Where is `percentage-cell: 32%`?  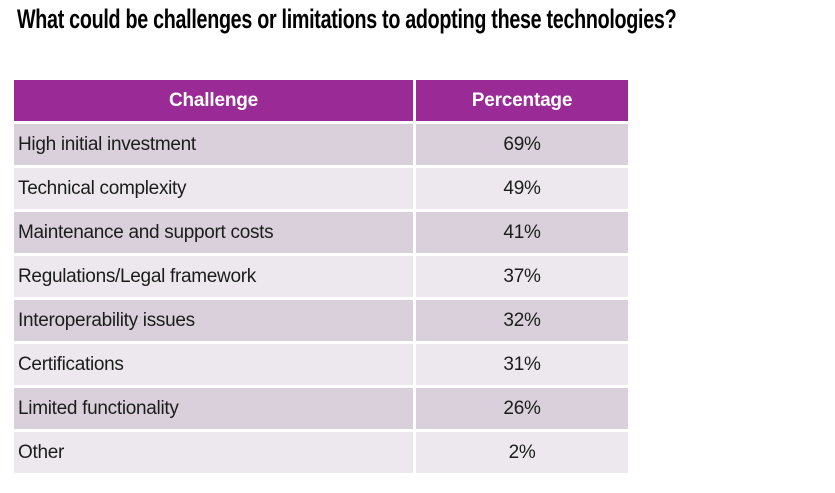 percentage-cell: 32% is located at coordinates (522, 320).